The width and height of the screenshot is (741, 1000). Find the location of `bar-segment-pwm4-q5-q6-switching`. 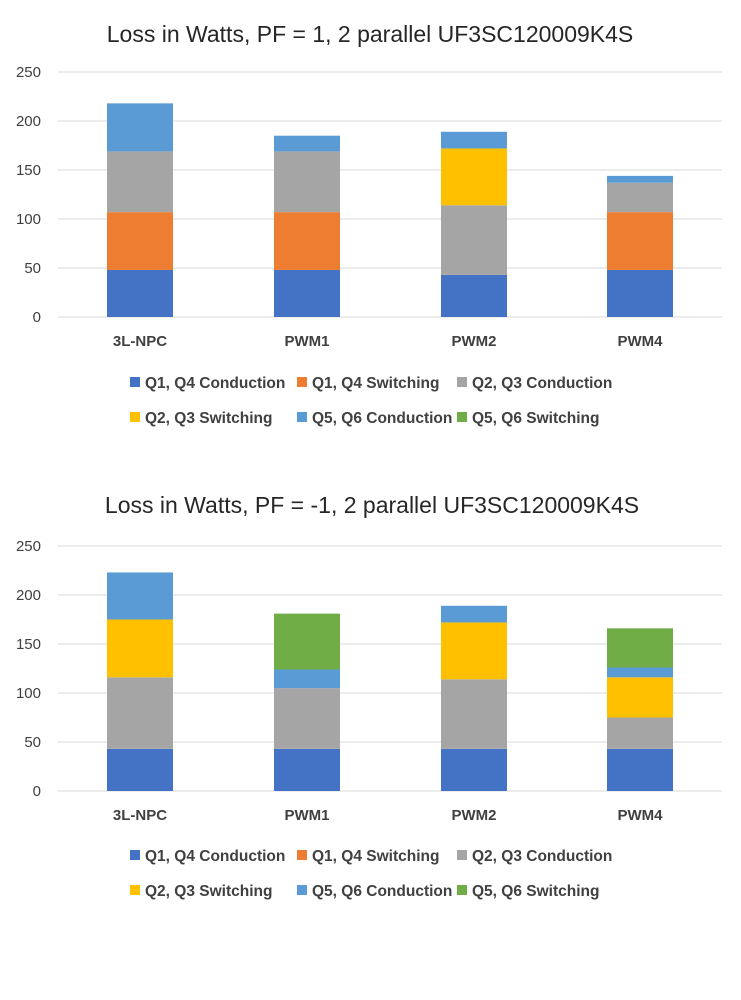

bar-segment-pwm4-q5-q6-switching is located at coordinates (640, 648).